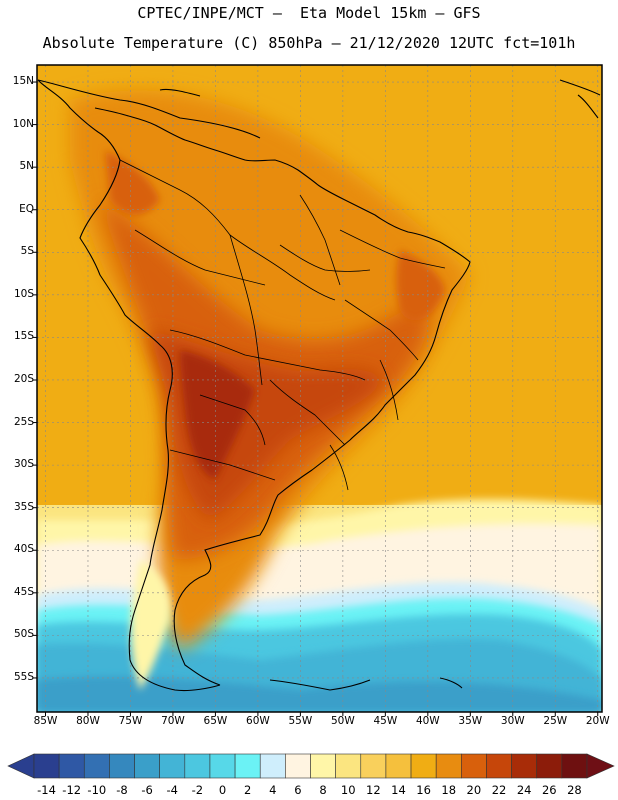 The width and height of the screenshot is (618, 800). I want to click on colorbar, so click(311, 766).